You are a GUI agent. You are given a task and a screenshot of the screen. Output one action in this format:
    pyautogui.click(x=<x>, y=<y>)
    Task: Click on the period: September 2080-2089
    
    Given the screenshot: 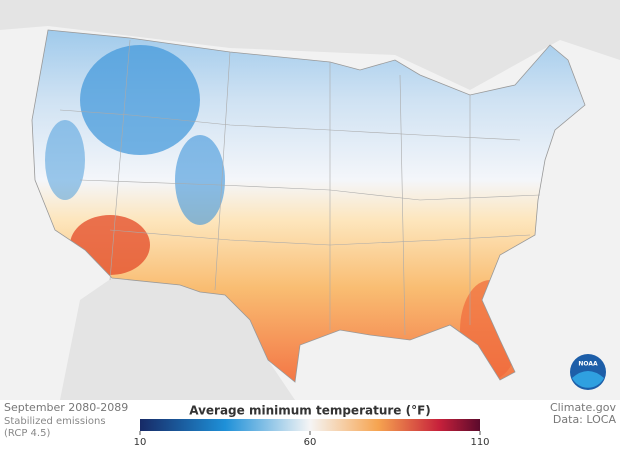 What is the action you would take?
    pyautogui.click(x=66, y=407)
    